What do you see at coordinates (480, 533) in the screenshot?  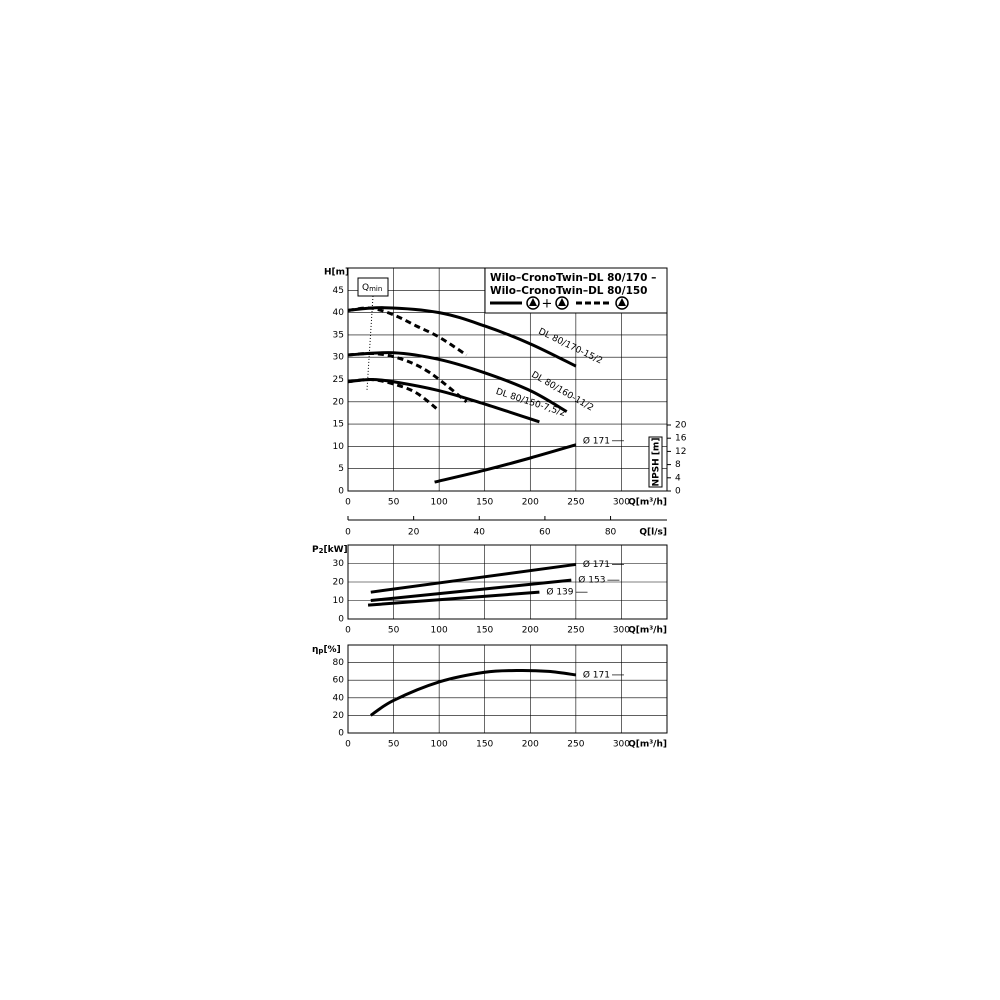 I see `x2-tick-label: 40` at bounding box center [480, 533].